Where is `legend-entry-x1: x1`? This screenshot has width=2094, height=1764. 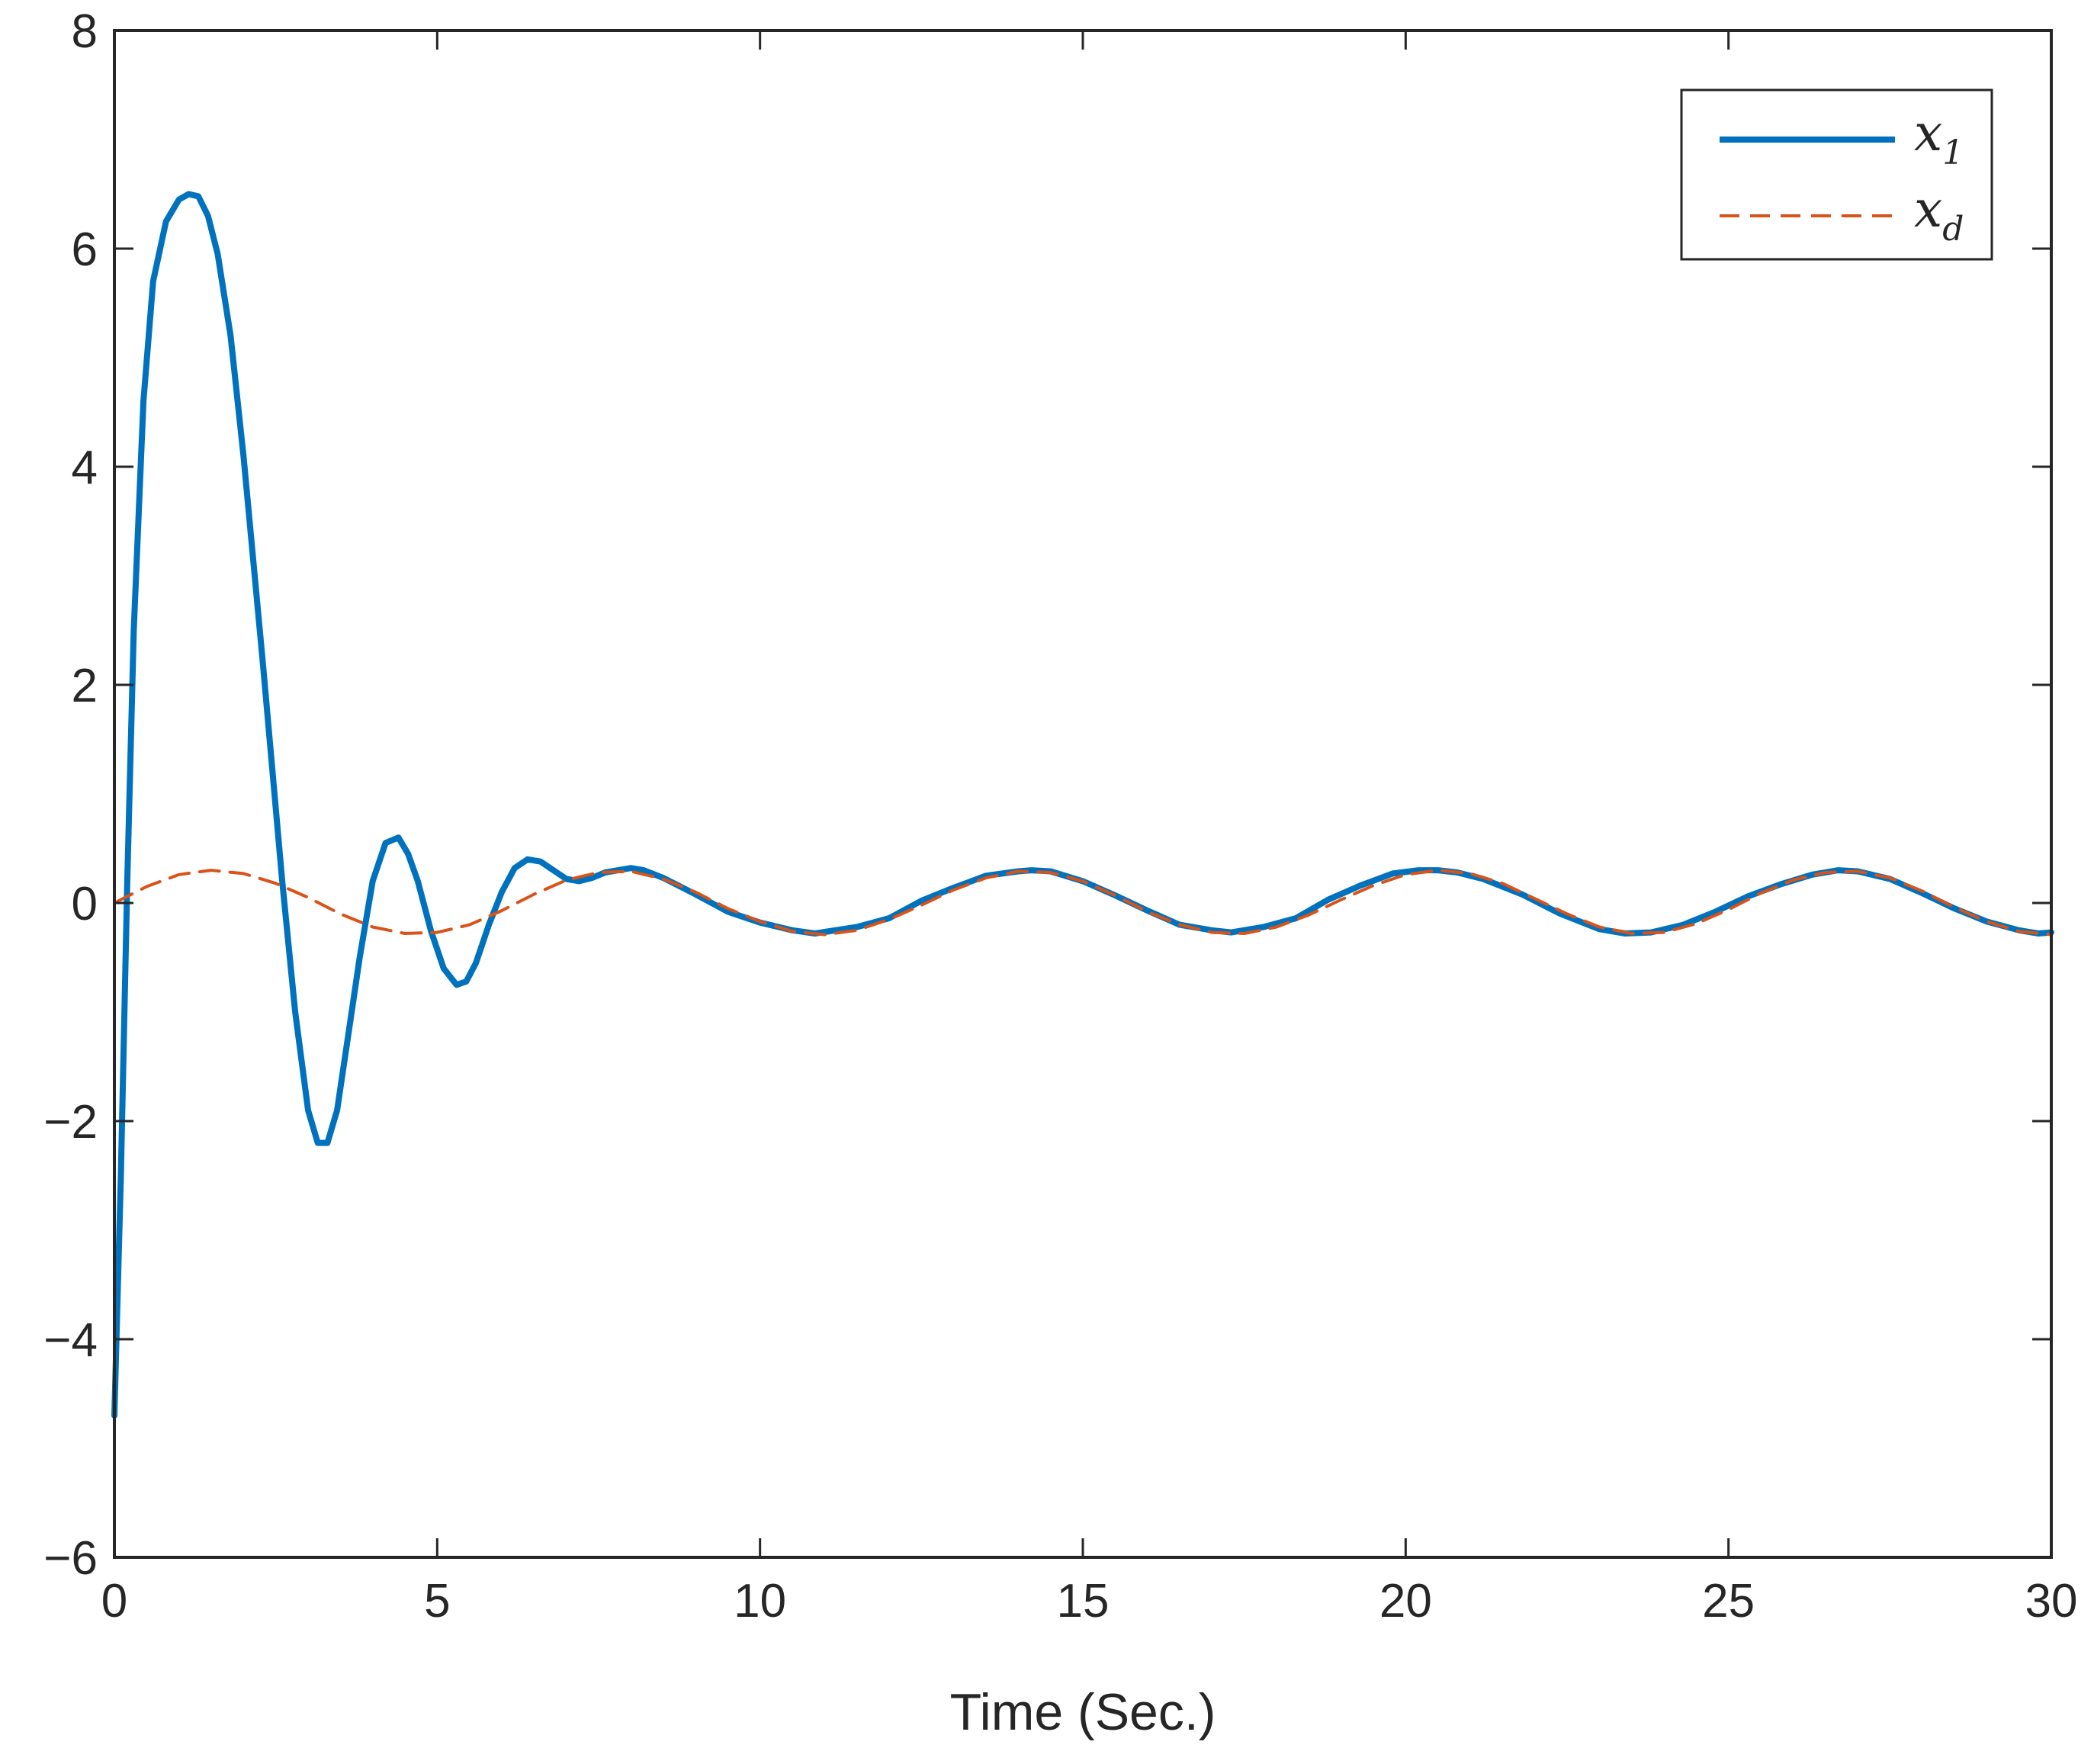 legend-entry-x1: x1 is located at coordinates (1939, 138).